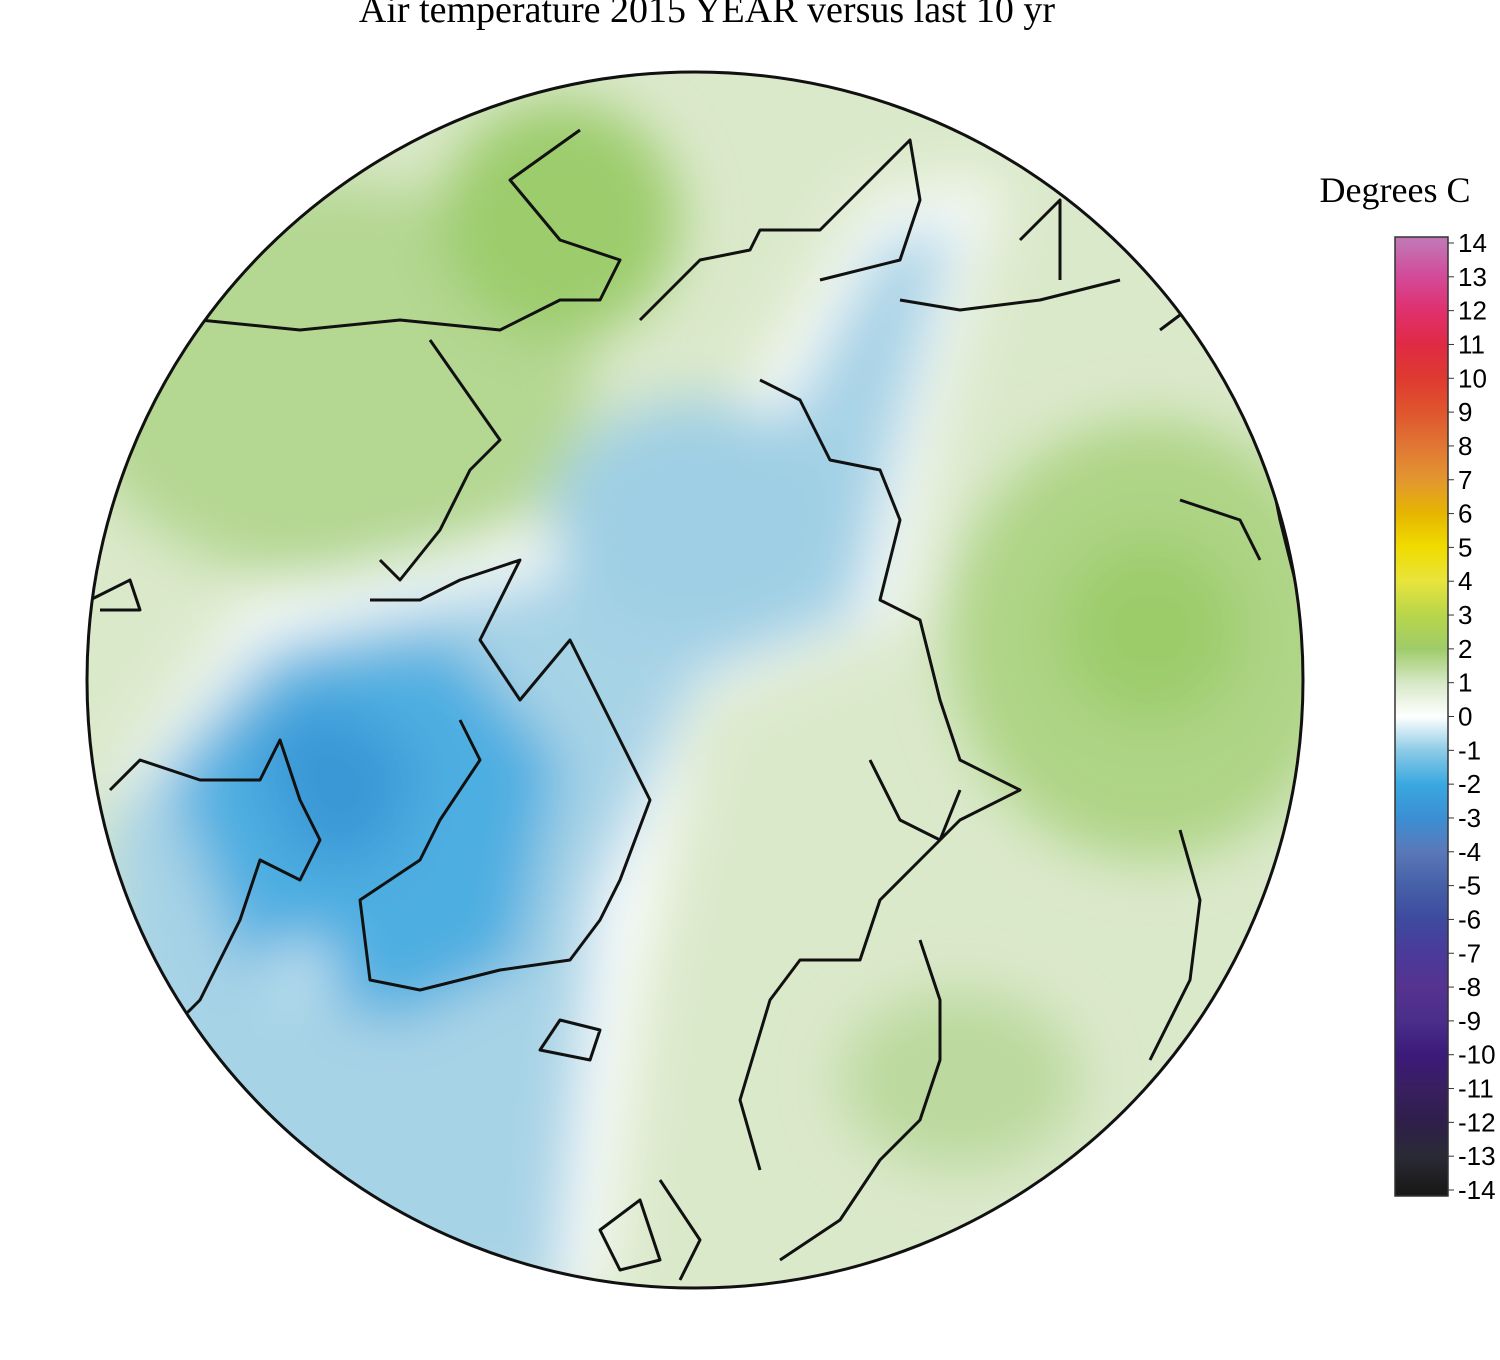 Image resolution: width=1500 pixels, height=1360 pixels. What do you see at coordinates (1477, 1190) in the screenshot?
I see `colorbar-tick-label: -14` at bounding box center [1477, 1190].